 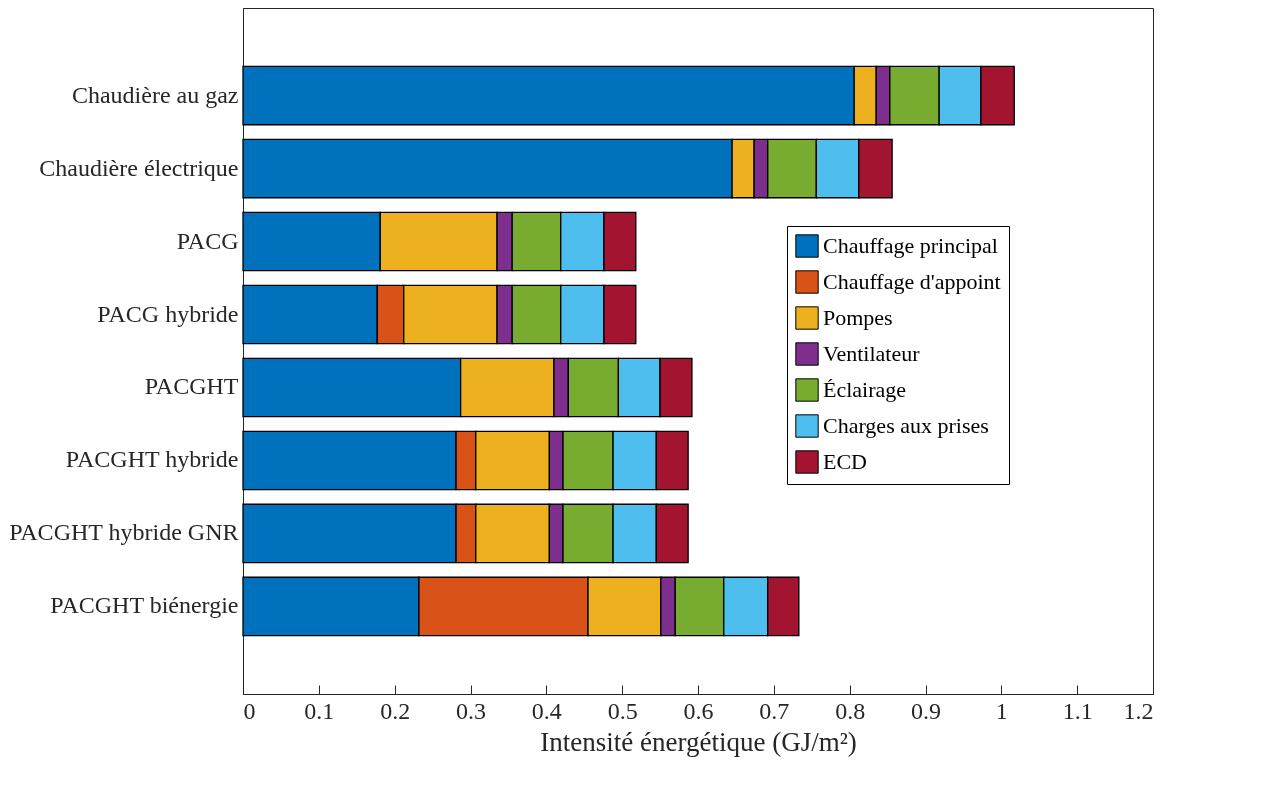 I want to click on y-tick-label: PACGHT hybride, so click(x=152, y=459).